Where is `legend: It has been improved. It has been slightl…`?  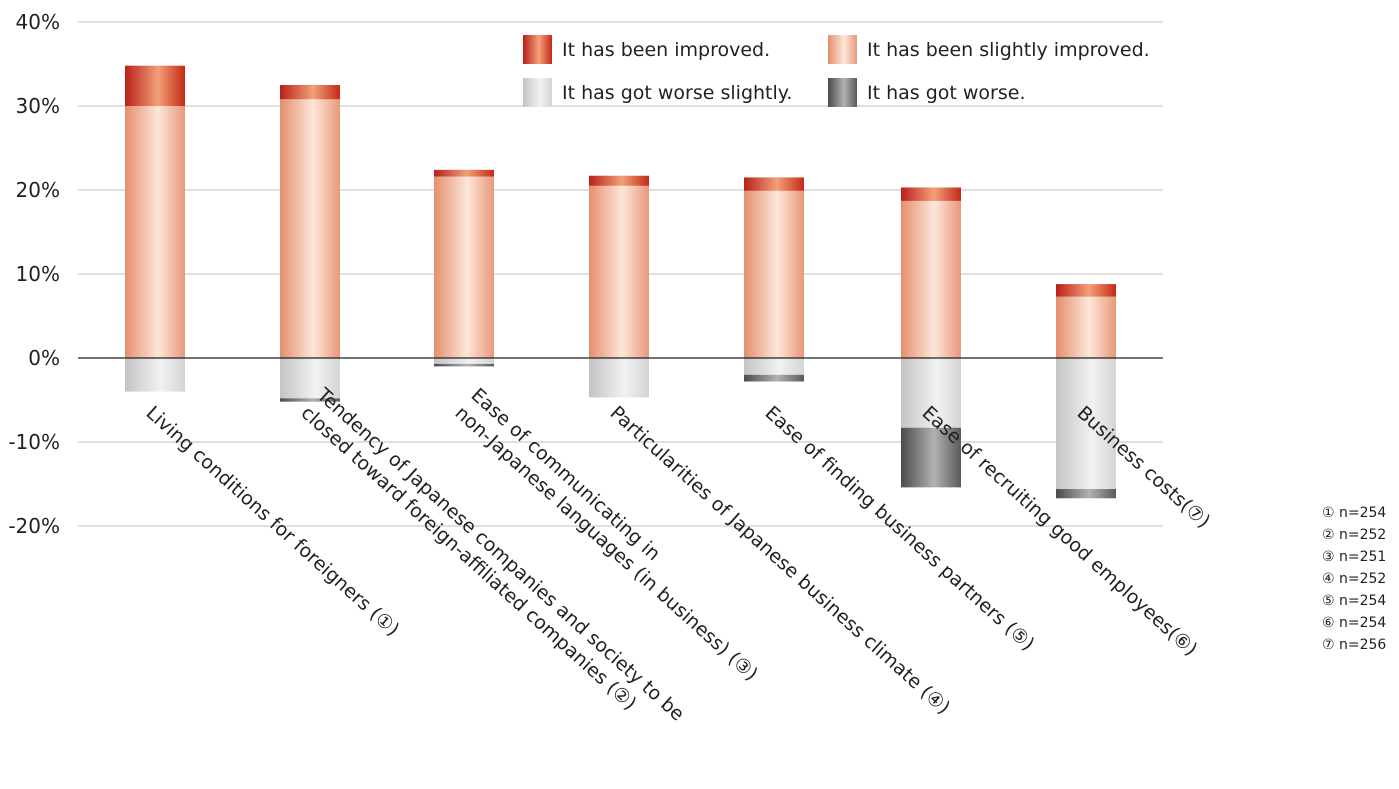
legend: It has been improved. It has been slightl… is located at coordinates (836, 71).